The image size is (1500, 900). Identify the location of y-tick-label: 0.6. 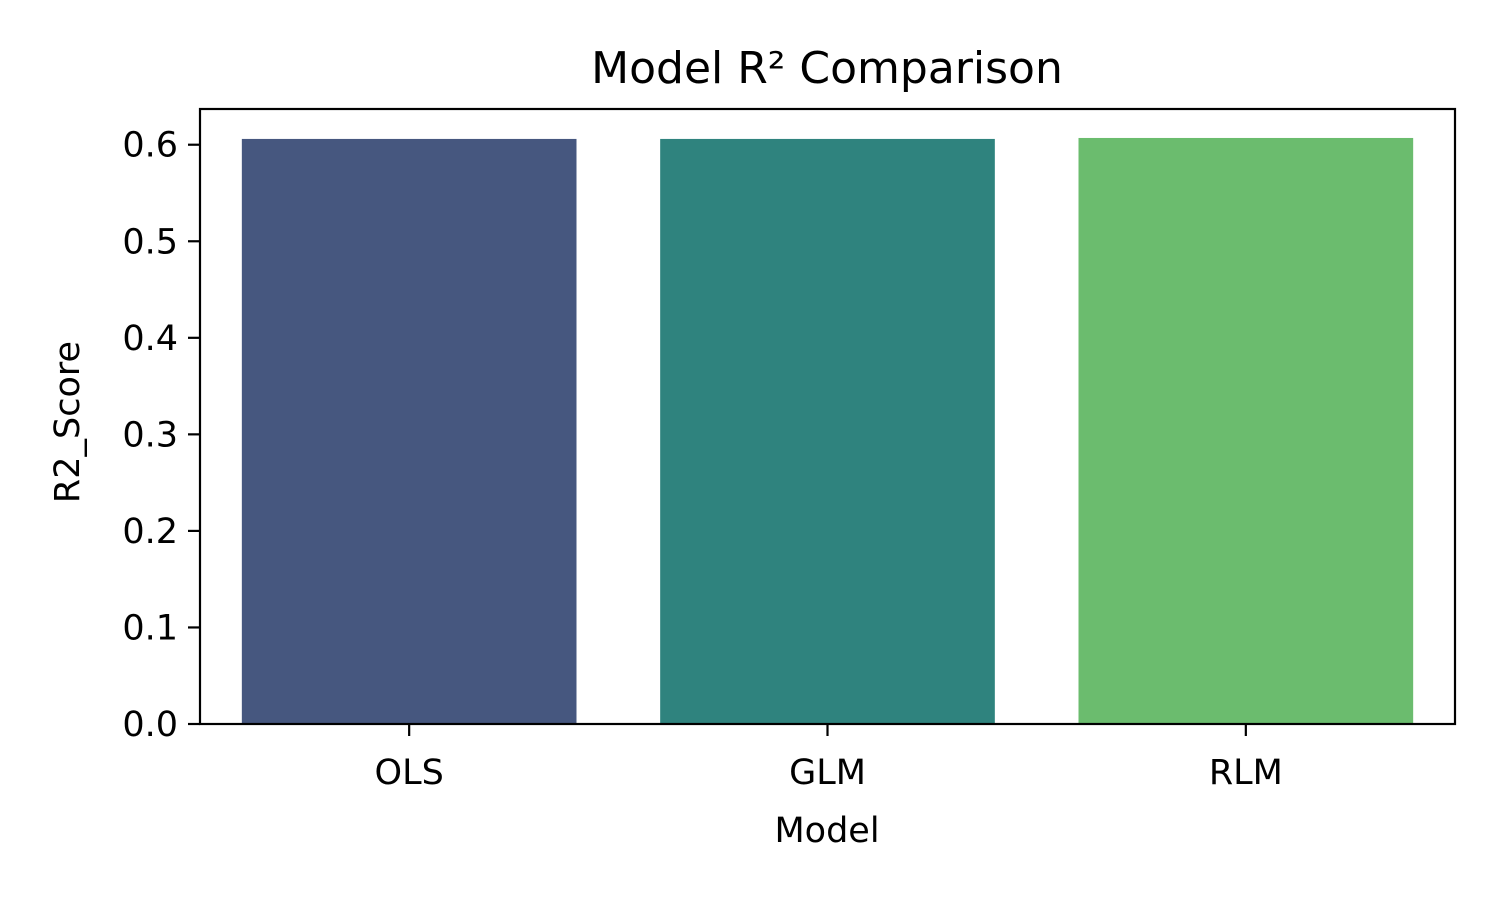
(150, 146).